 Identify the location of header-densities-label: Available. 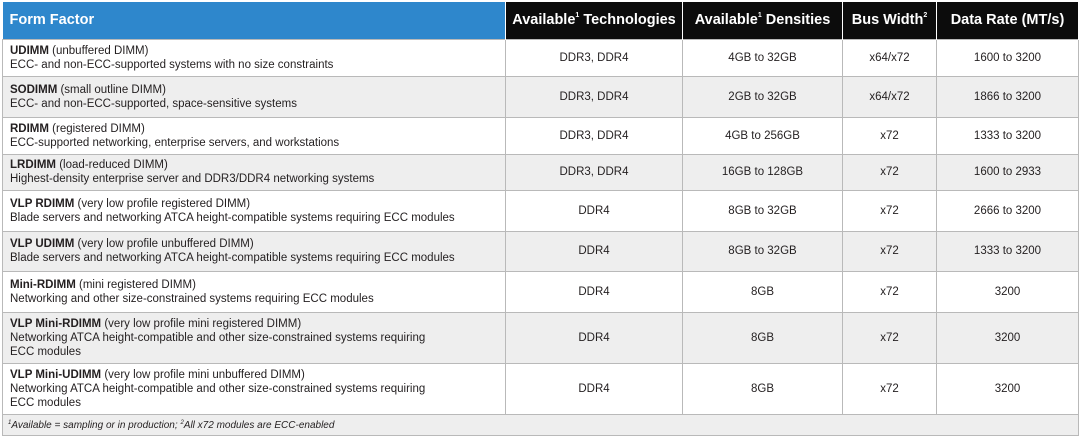
(726, 20).